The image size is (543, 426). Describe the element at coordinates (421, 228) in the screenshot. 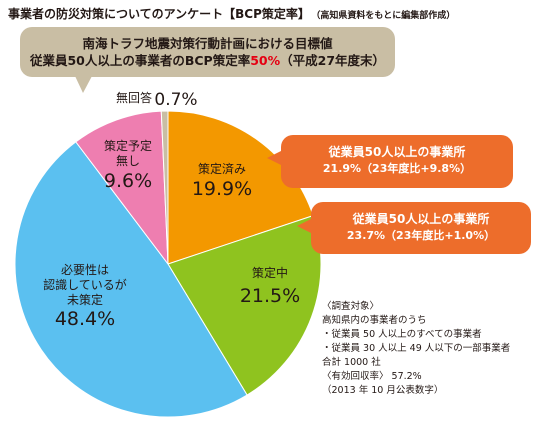

I see `in-progress-callout: 従業員50人以上の事業所 23.7%（23年度比+1.0%）` at that location.